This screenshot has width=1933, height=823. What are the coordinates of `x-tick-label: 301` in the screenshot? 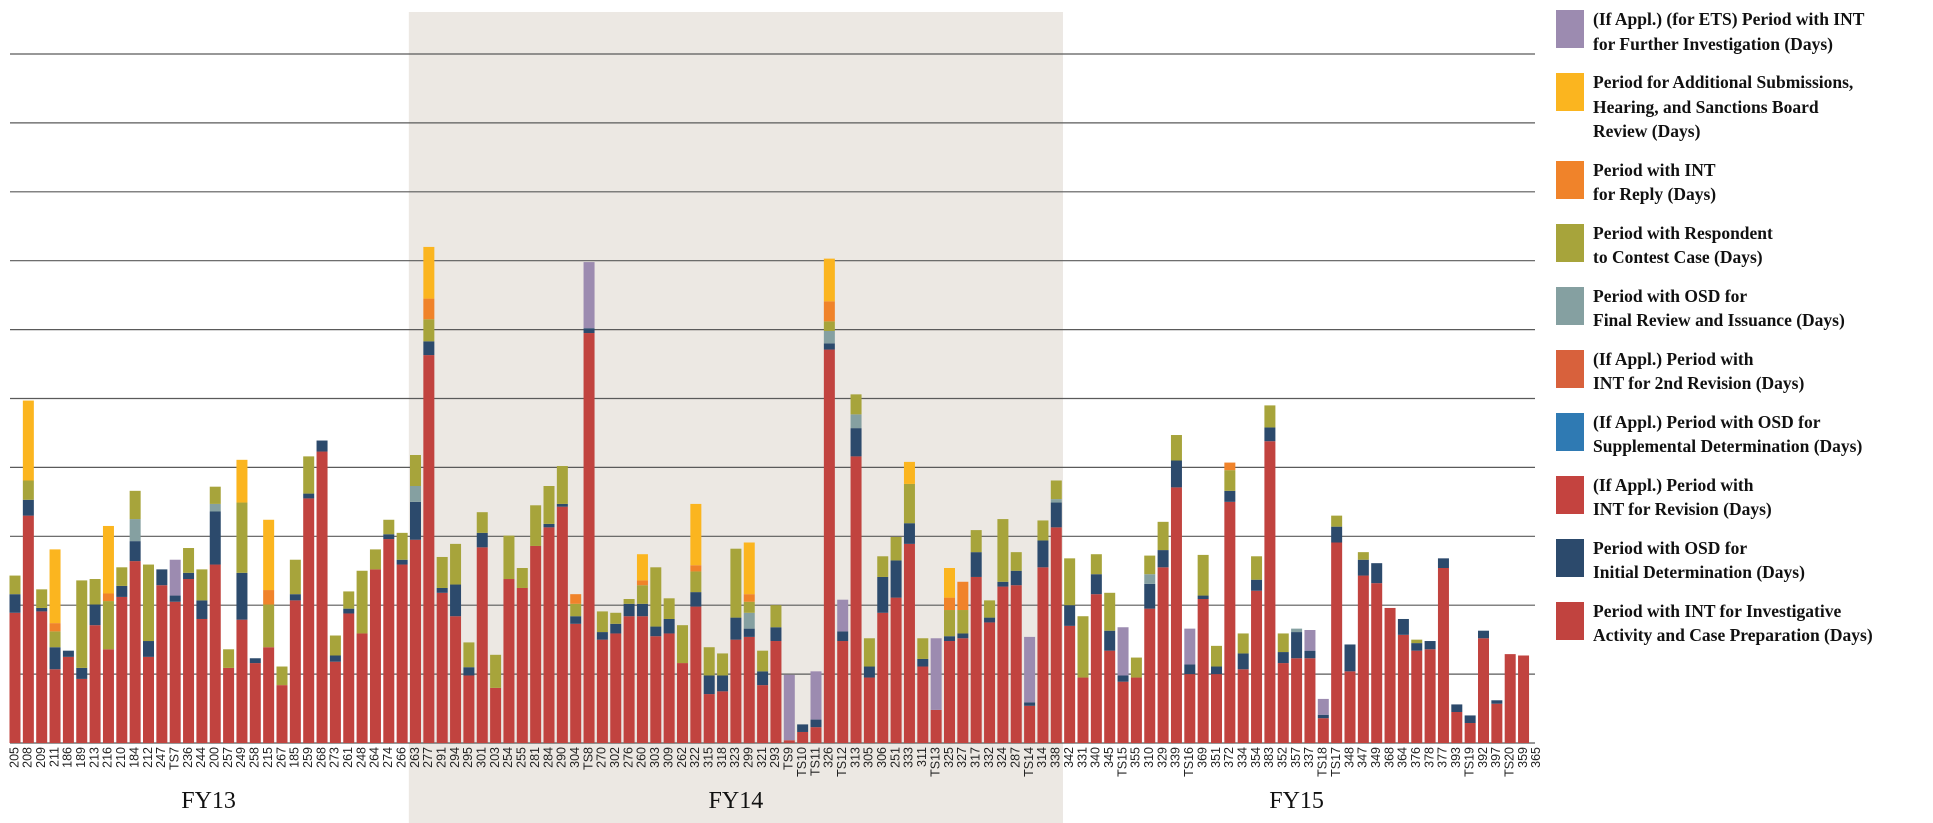 It's located at (482, 757).